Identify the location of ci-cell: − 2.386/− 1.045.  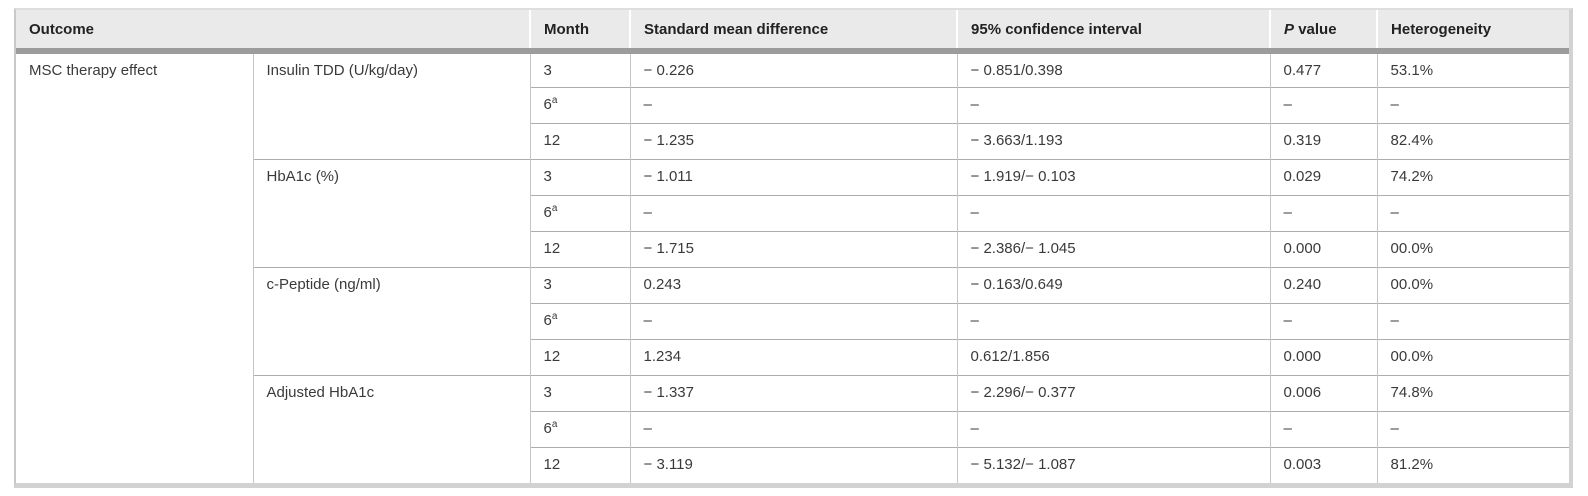
(1113, 248).